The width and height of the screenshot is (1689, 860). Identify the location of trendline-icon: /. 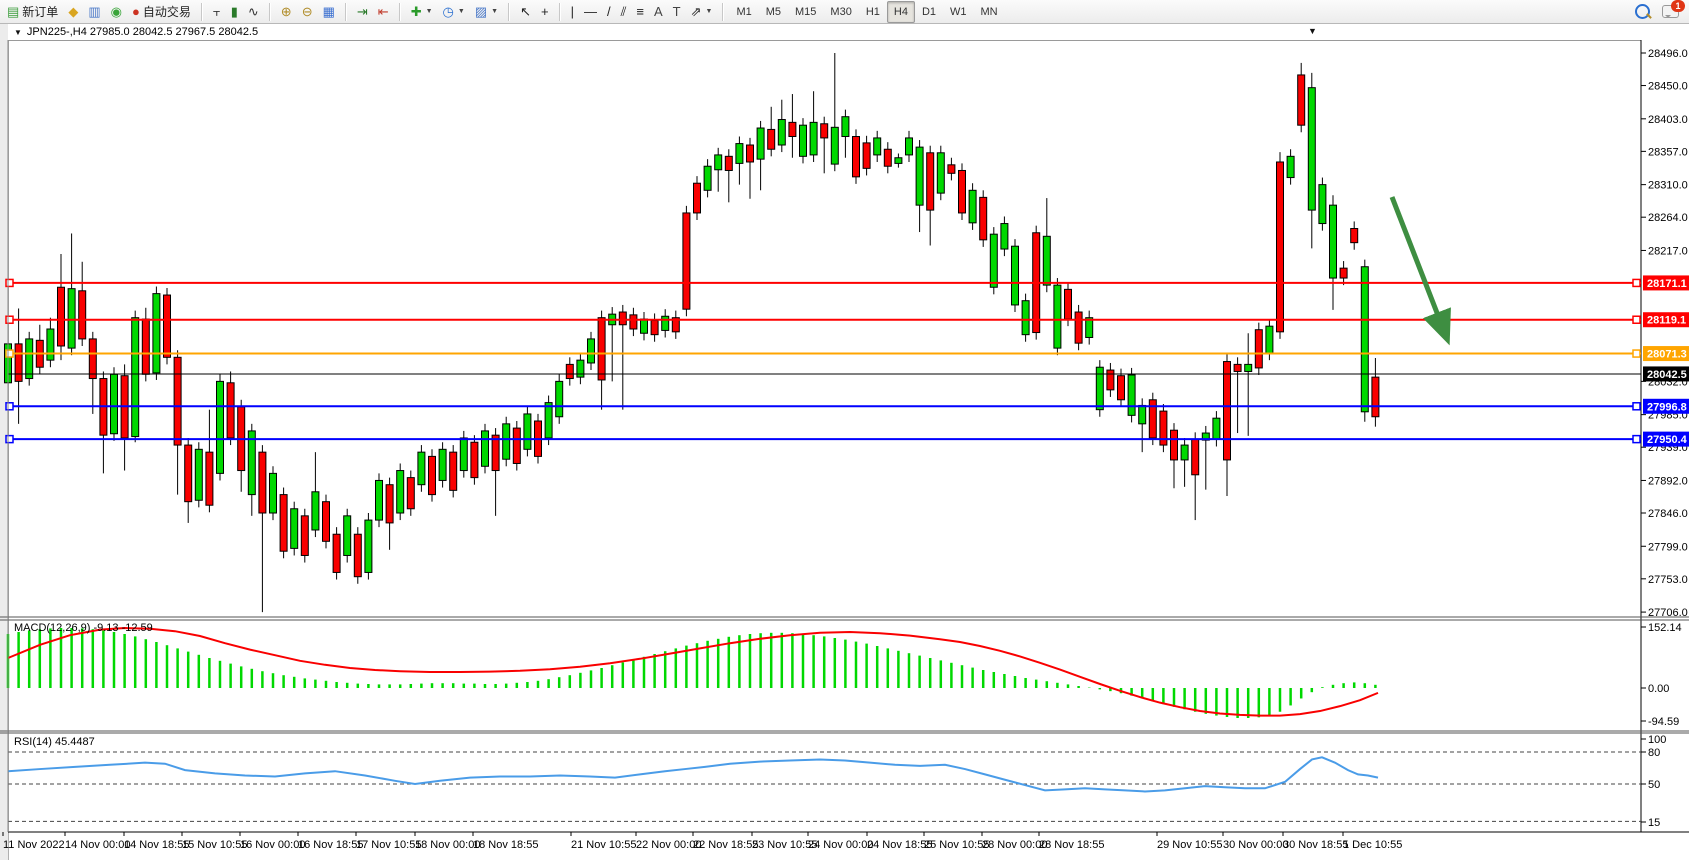
(608, 11).